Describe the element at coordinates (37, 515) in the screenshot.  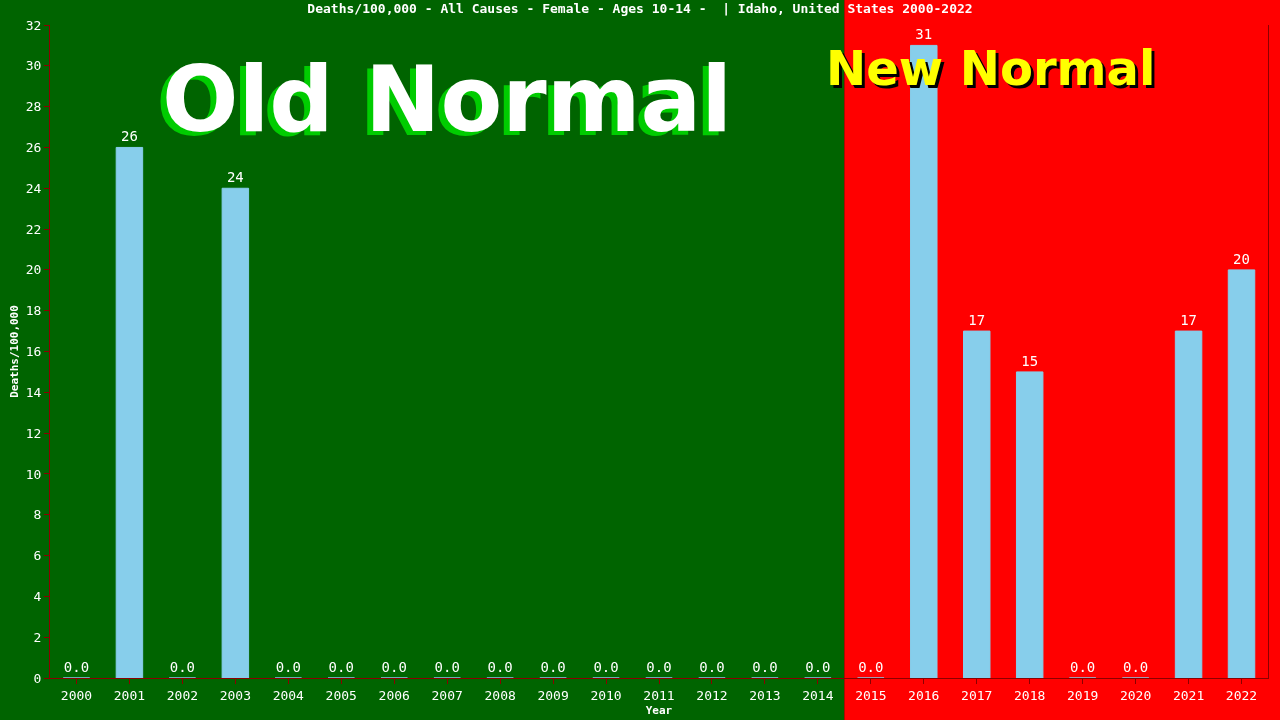
I see `y-tick-label: 8` at that location.